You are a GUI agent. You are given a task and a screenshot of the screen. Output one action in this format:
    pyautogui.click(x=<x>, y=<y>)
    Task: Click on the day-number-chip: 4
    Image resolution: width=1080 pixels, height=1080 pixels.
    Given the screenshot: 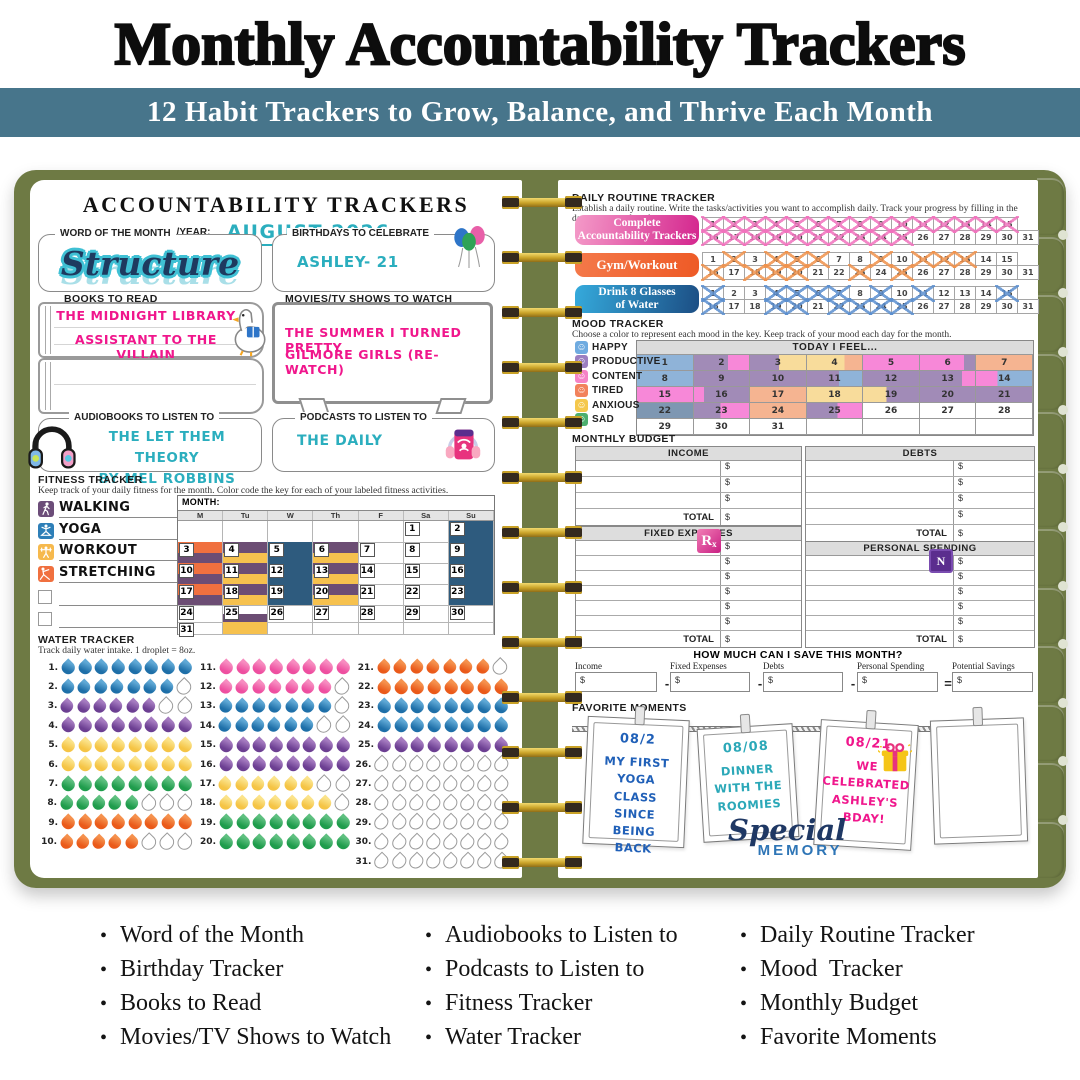 What is the action you would take?
    pyautogui.click(x=232, y=550)
    